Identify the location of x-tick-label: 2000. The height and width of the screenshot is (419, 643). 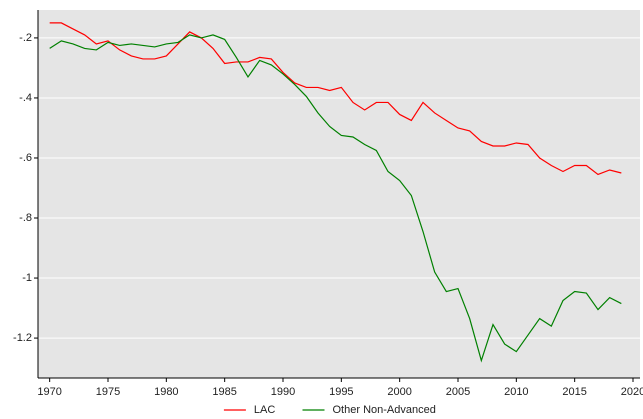
(399, 392).